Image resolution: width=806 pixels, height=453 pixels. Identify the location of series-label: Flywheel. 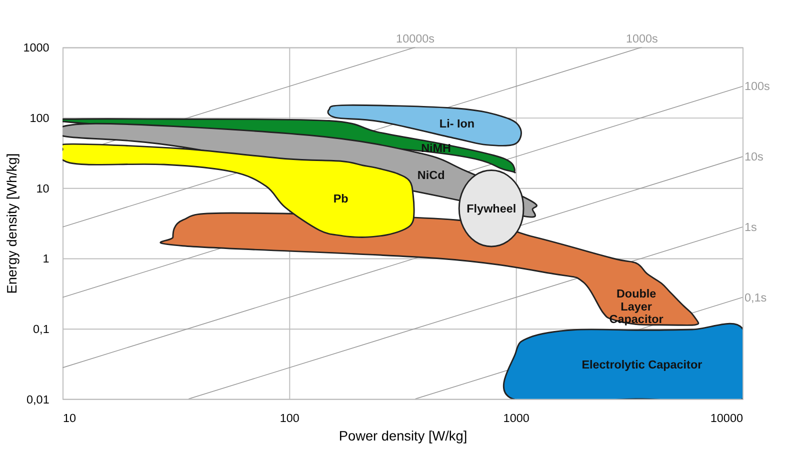
(491, 209).